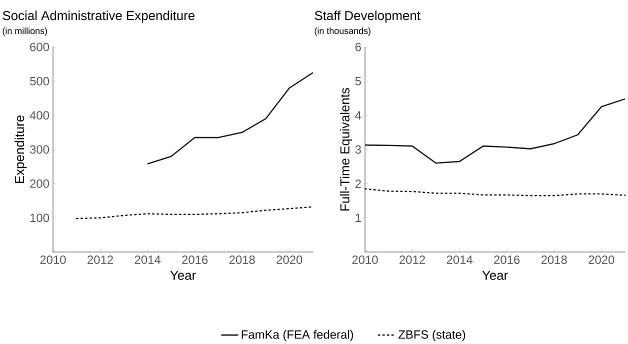 This screenshot has width=628, height=344. I want to click on y-axis-title: Full-Time Equivalents, so click(346, 149).